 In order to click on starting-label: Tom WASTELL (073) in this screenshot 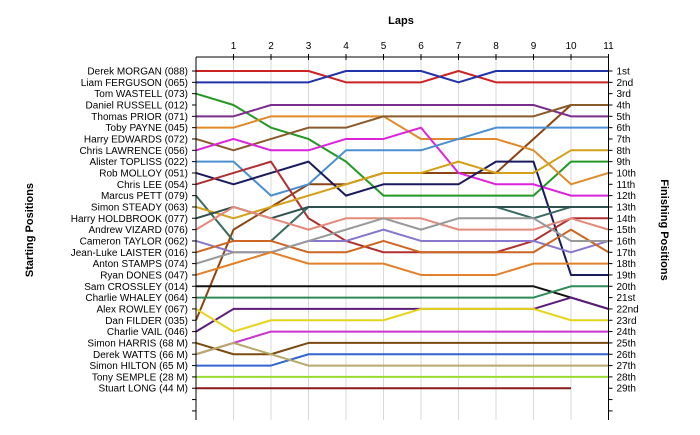, I will do `click(141, 94)`.